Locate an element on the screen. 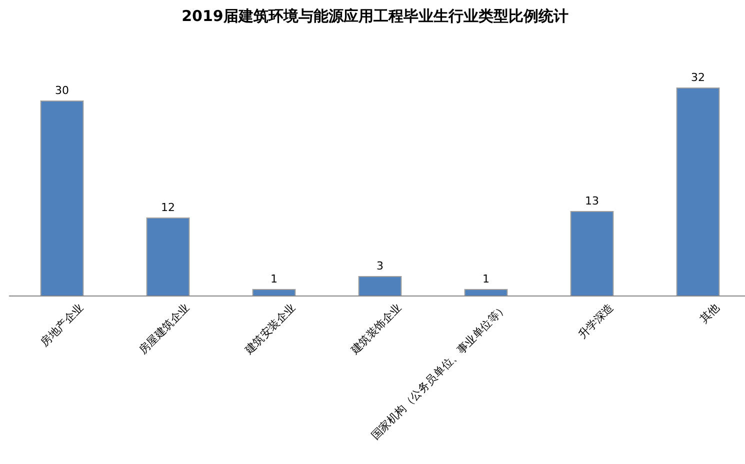 The width and height of the screenshot is (745, 464). data-label: 32 is located at coordinates (698, 77).